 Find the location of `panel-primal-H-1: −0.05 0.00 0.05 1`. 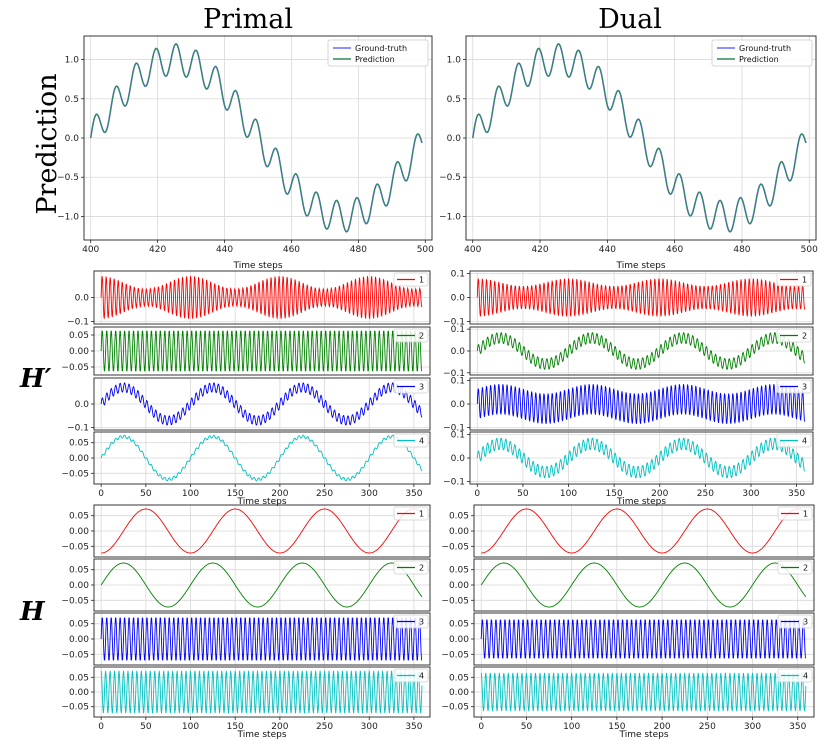

panel-primal-H-1: −0.05 0.00 0.05 1 is located at coordinates (246, 531).